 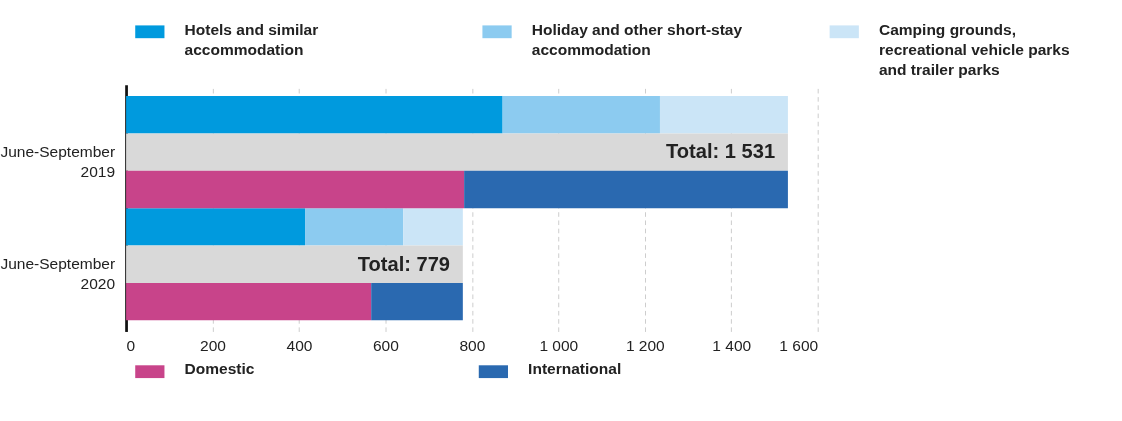 I want to click on legend-label: Domestic, so click(x=219, y=369).